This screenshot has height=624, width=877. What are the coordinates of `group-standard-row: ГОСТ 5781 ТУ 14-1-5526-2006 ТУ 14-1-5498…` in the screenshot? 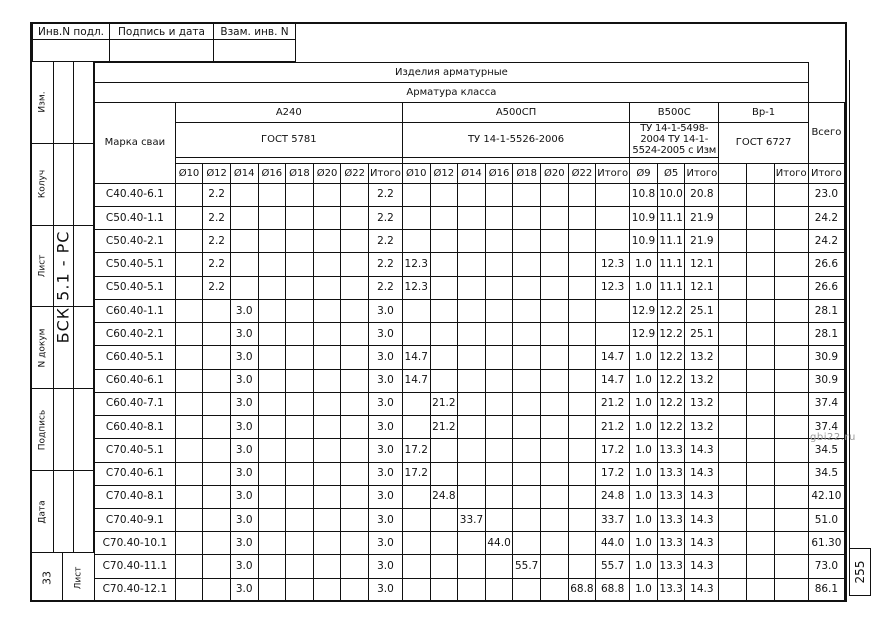 It's located at (470, 143).